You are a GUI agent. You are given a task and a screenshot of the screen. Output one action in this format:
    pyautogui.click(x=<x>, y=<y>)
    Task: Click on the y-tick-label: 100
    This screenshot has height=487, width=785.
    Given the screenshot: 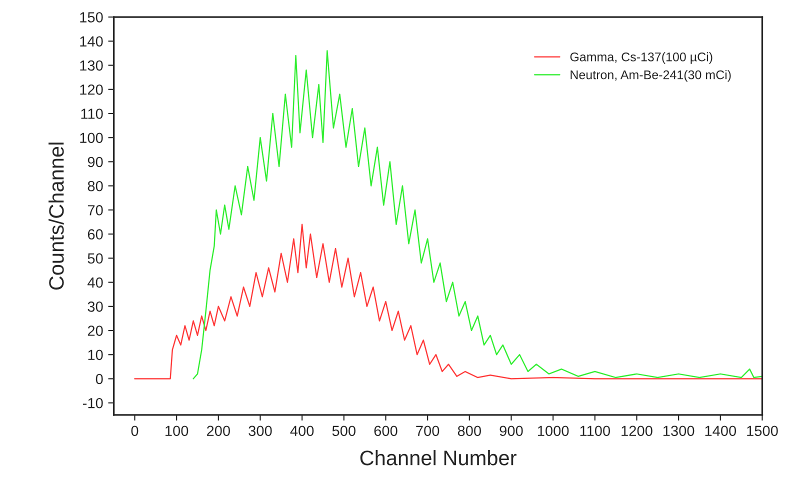 What is the action you would take?
    pyautogui.click(x=91, y=138)
    